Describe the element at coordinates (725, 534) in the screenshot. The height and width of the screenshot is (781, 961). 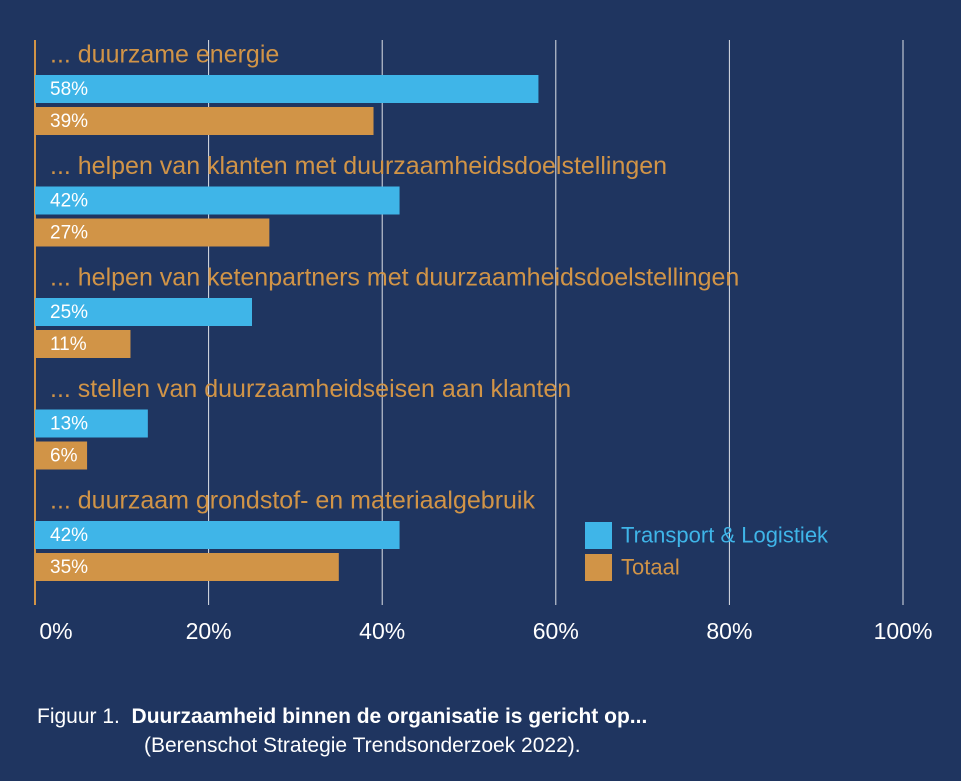
I see `legend-label-transport: Transport & Logistiek` at that location.